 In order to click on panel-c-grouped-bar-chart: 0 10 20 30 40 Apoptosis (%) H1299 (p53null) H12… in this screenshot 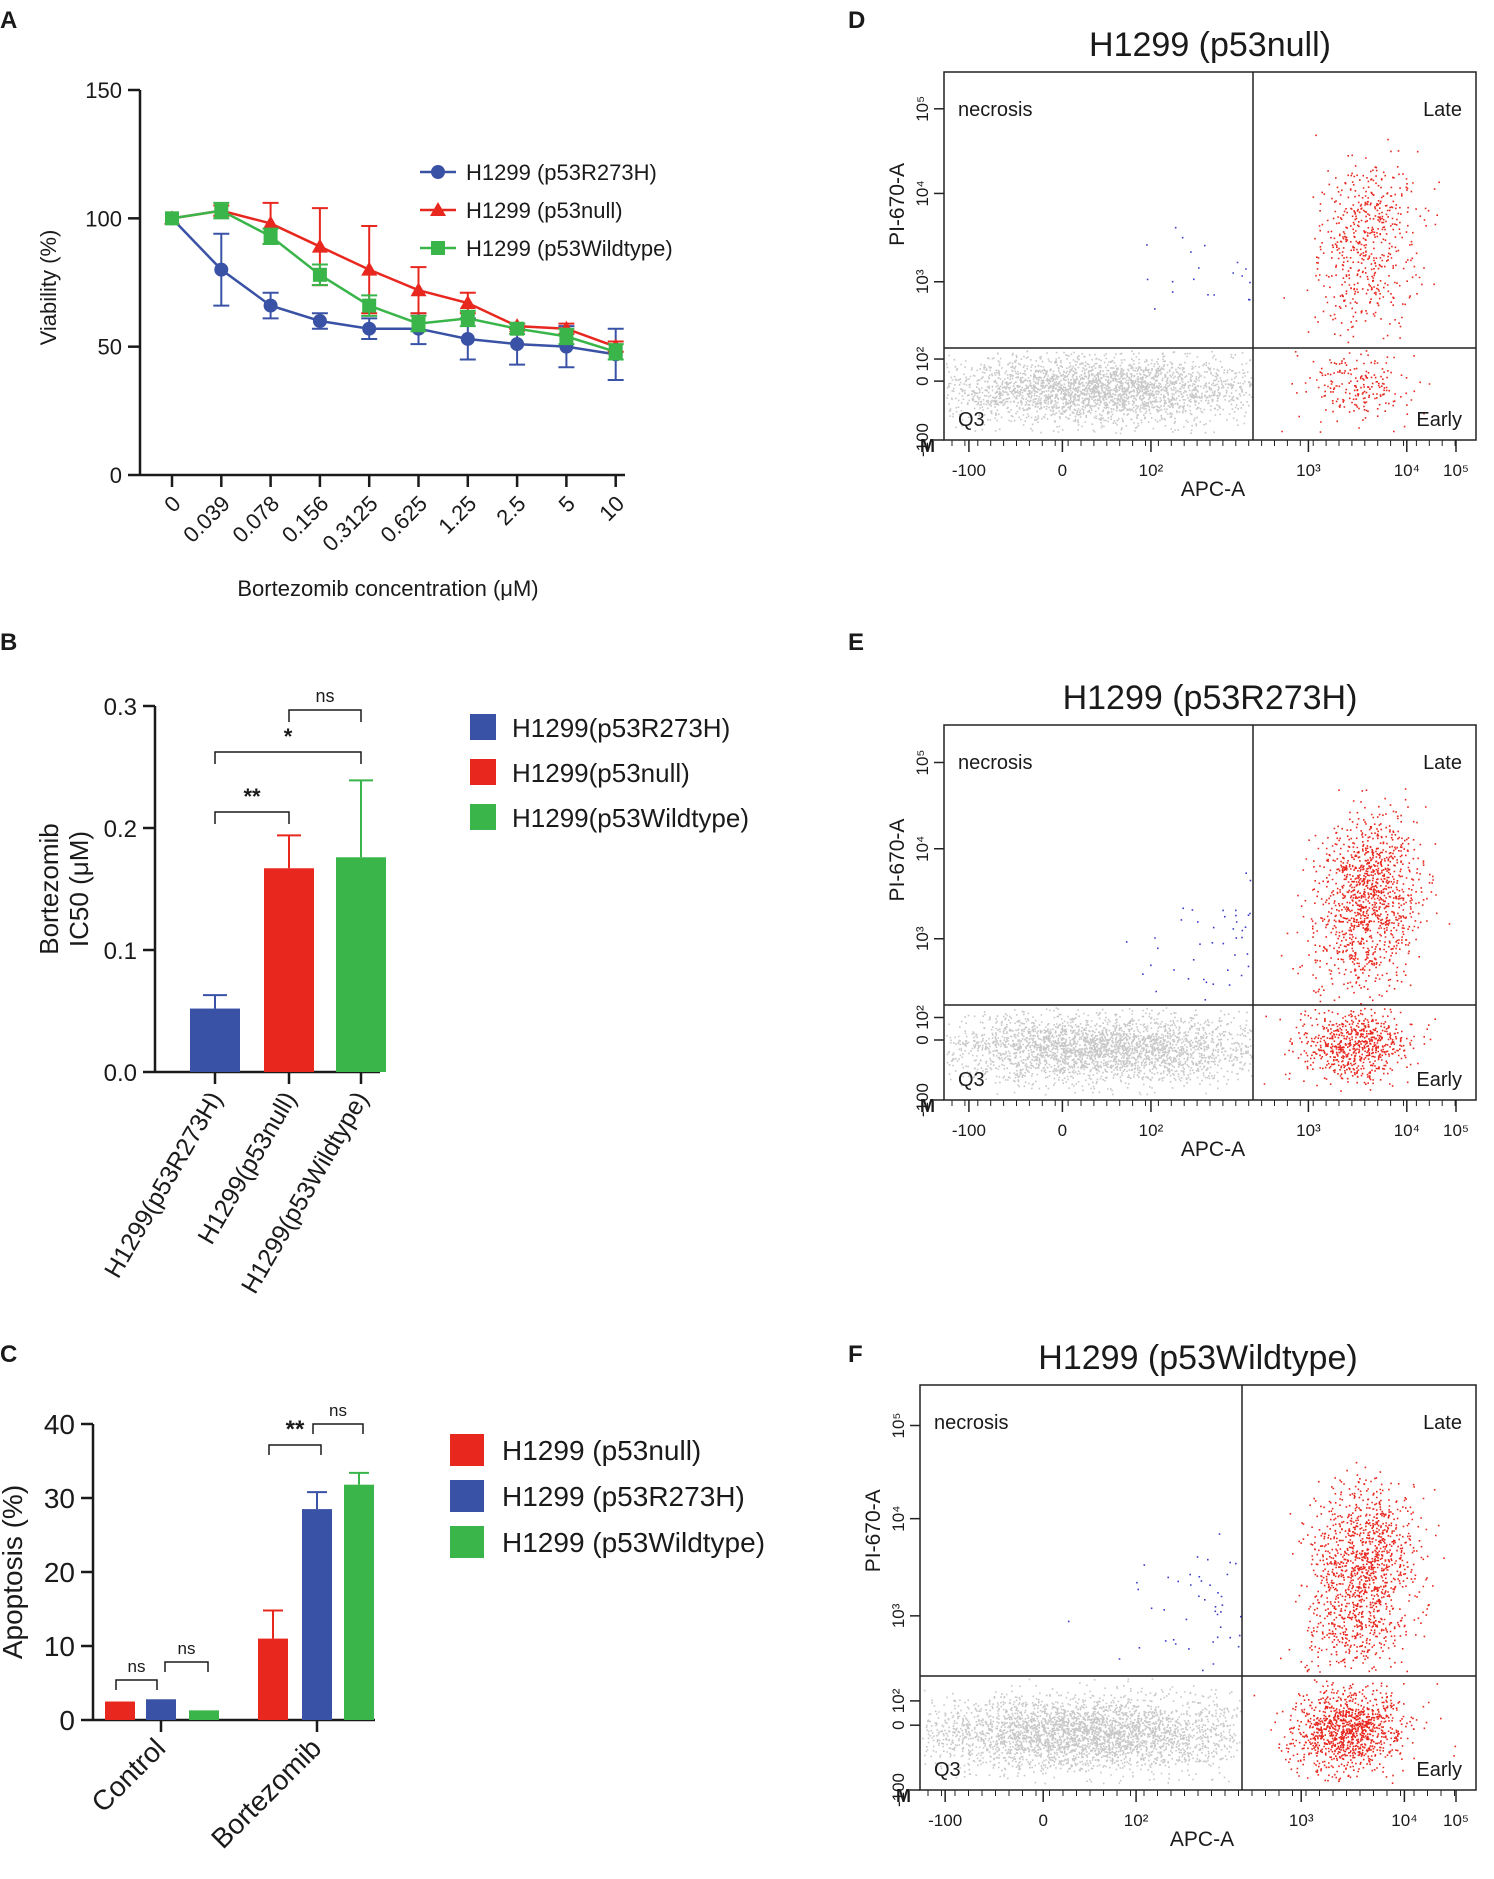, I will do `click(382, 1627)`.